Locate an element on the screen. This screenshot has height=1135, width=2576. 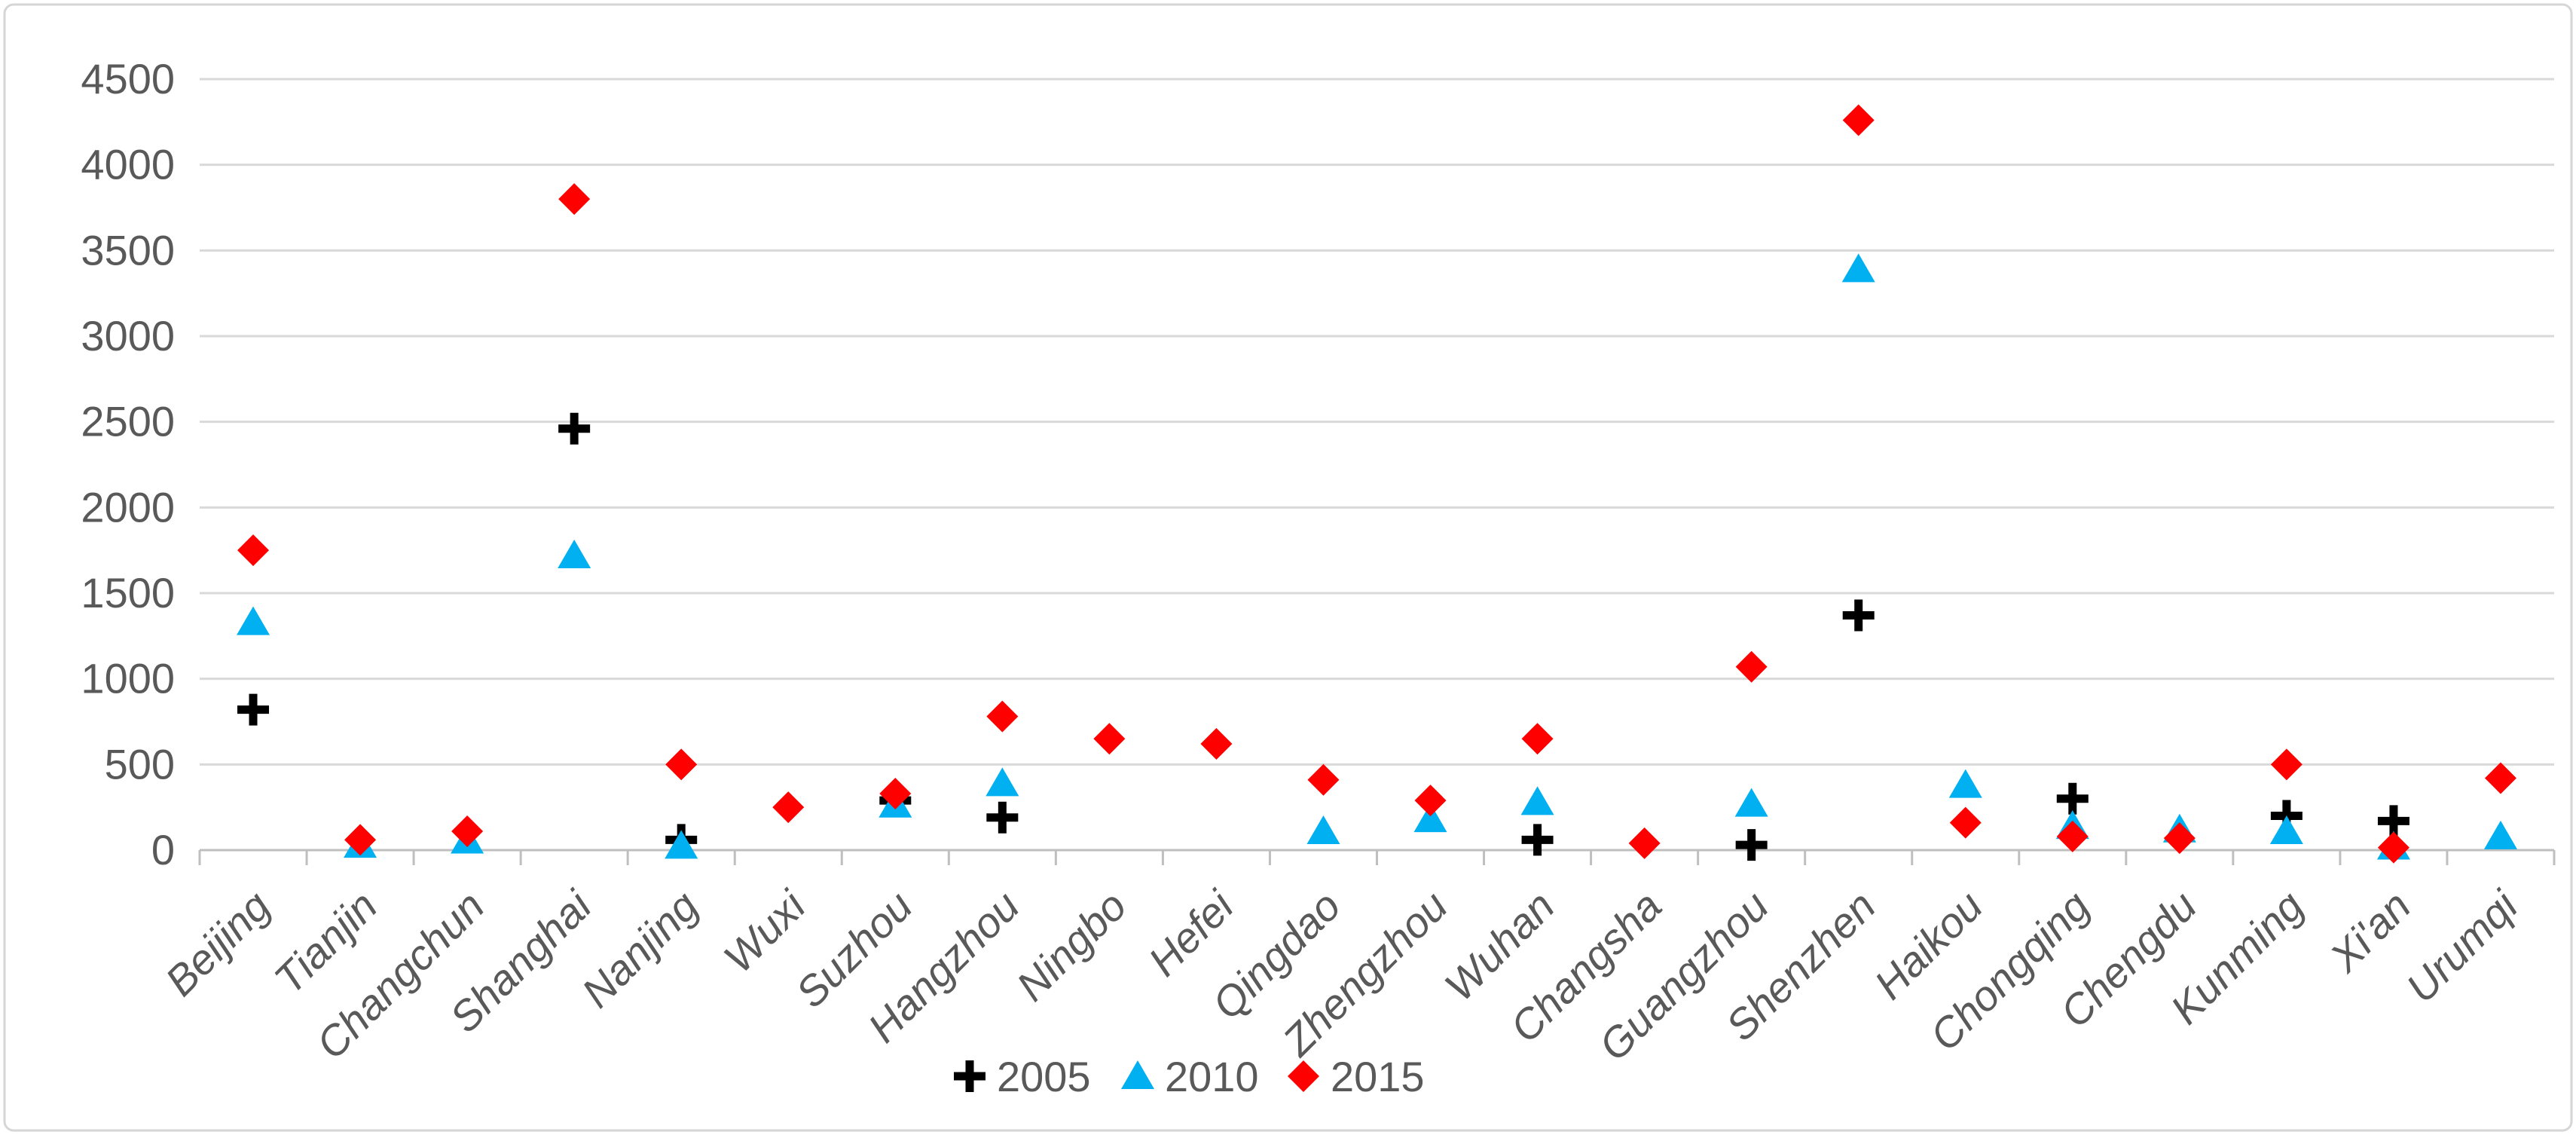
data-point-2010-nanjing is located at coordinates (681, 844).